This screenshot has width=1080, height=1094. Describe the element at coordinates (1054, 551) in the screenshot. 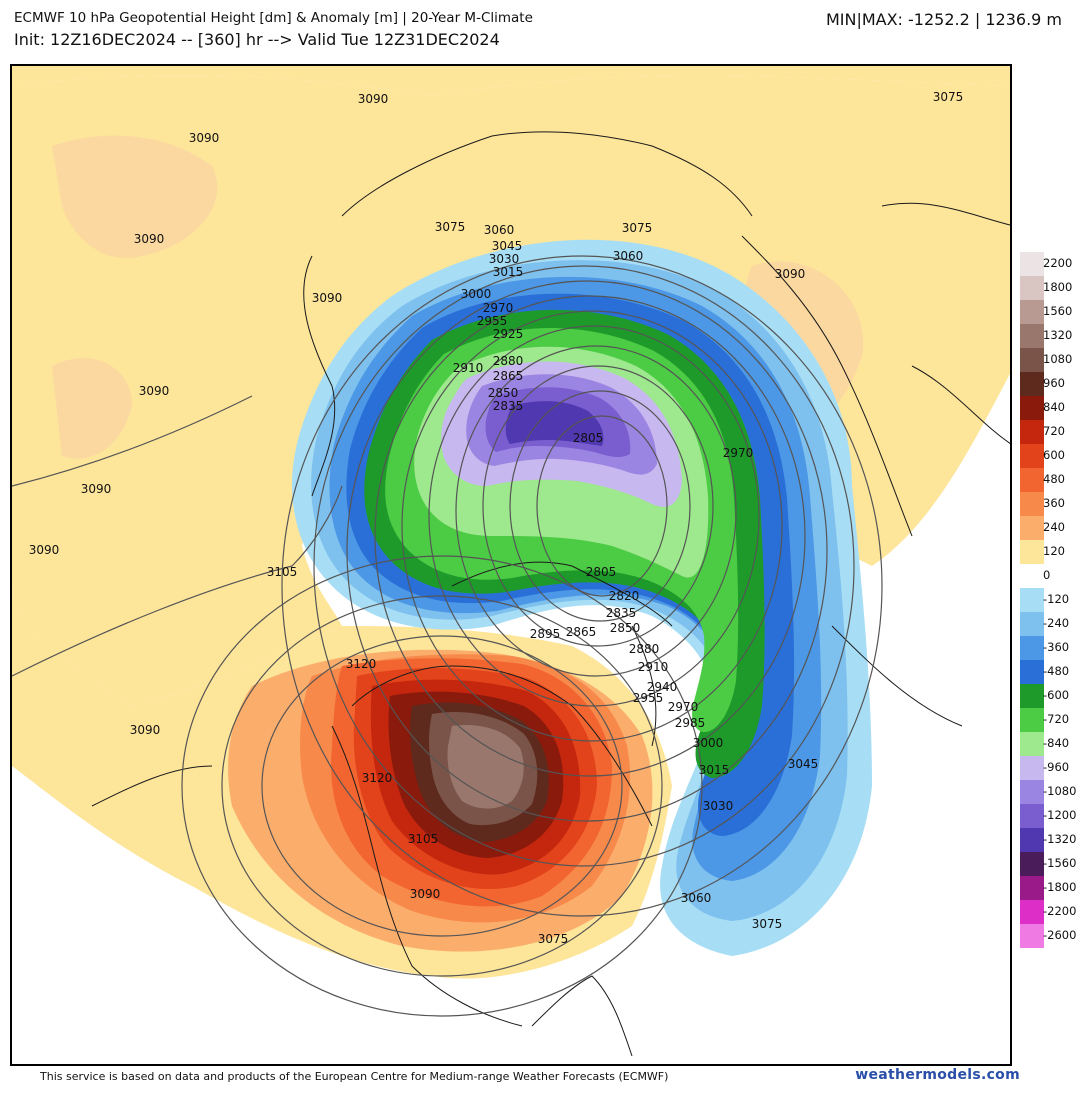

I see `legend-label: 120` at that location.